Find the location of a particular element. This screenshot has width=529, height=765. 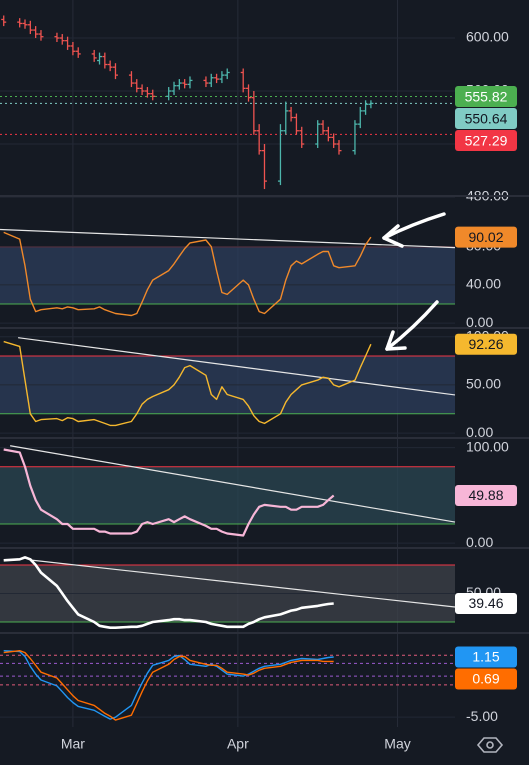

y-tick-label: -5.00 is located at coordinates (482, 716).